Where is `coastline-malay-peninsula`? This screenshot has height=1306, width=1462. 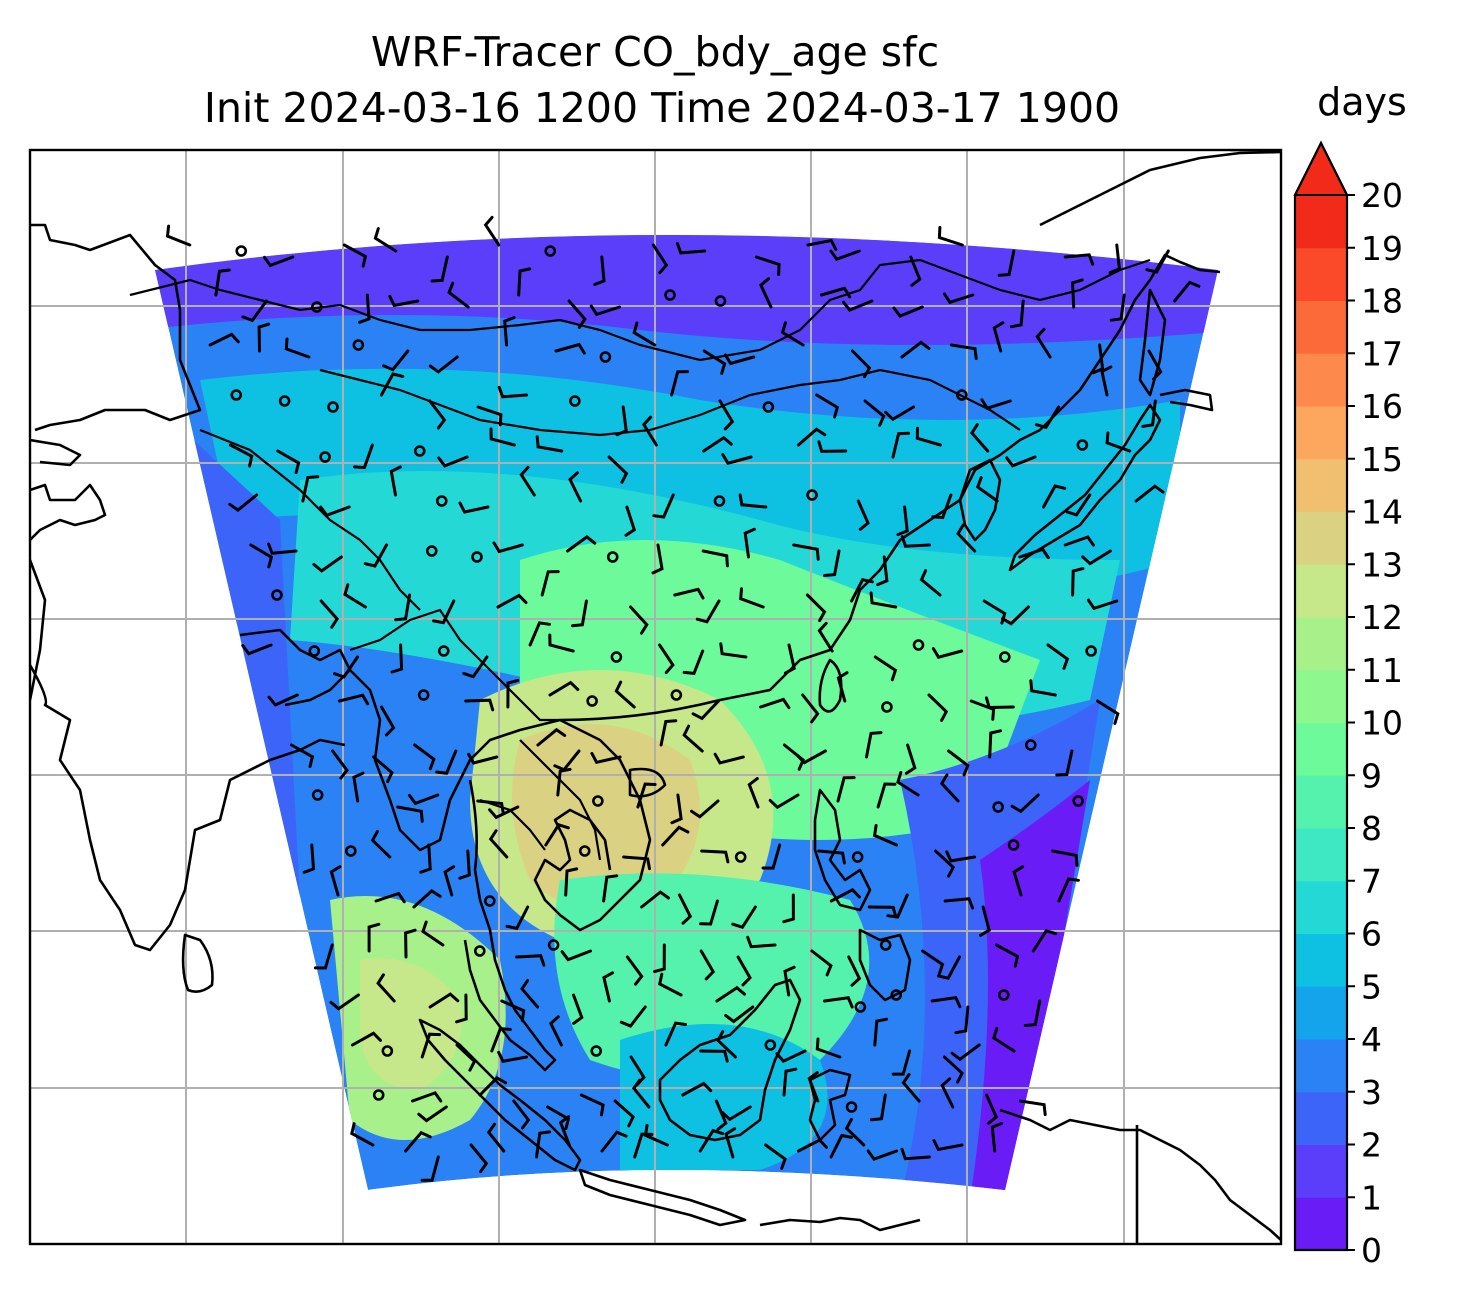 coastline-malay-peninsula is located at coordinates (510, 925).